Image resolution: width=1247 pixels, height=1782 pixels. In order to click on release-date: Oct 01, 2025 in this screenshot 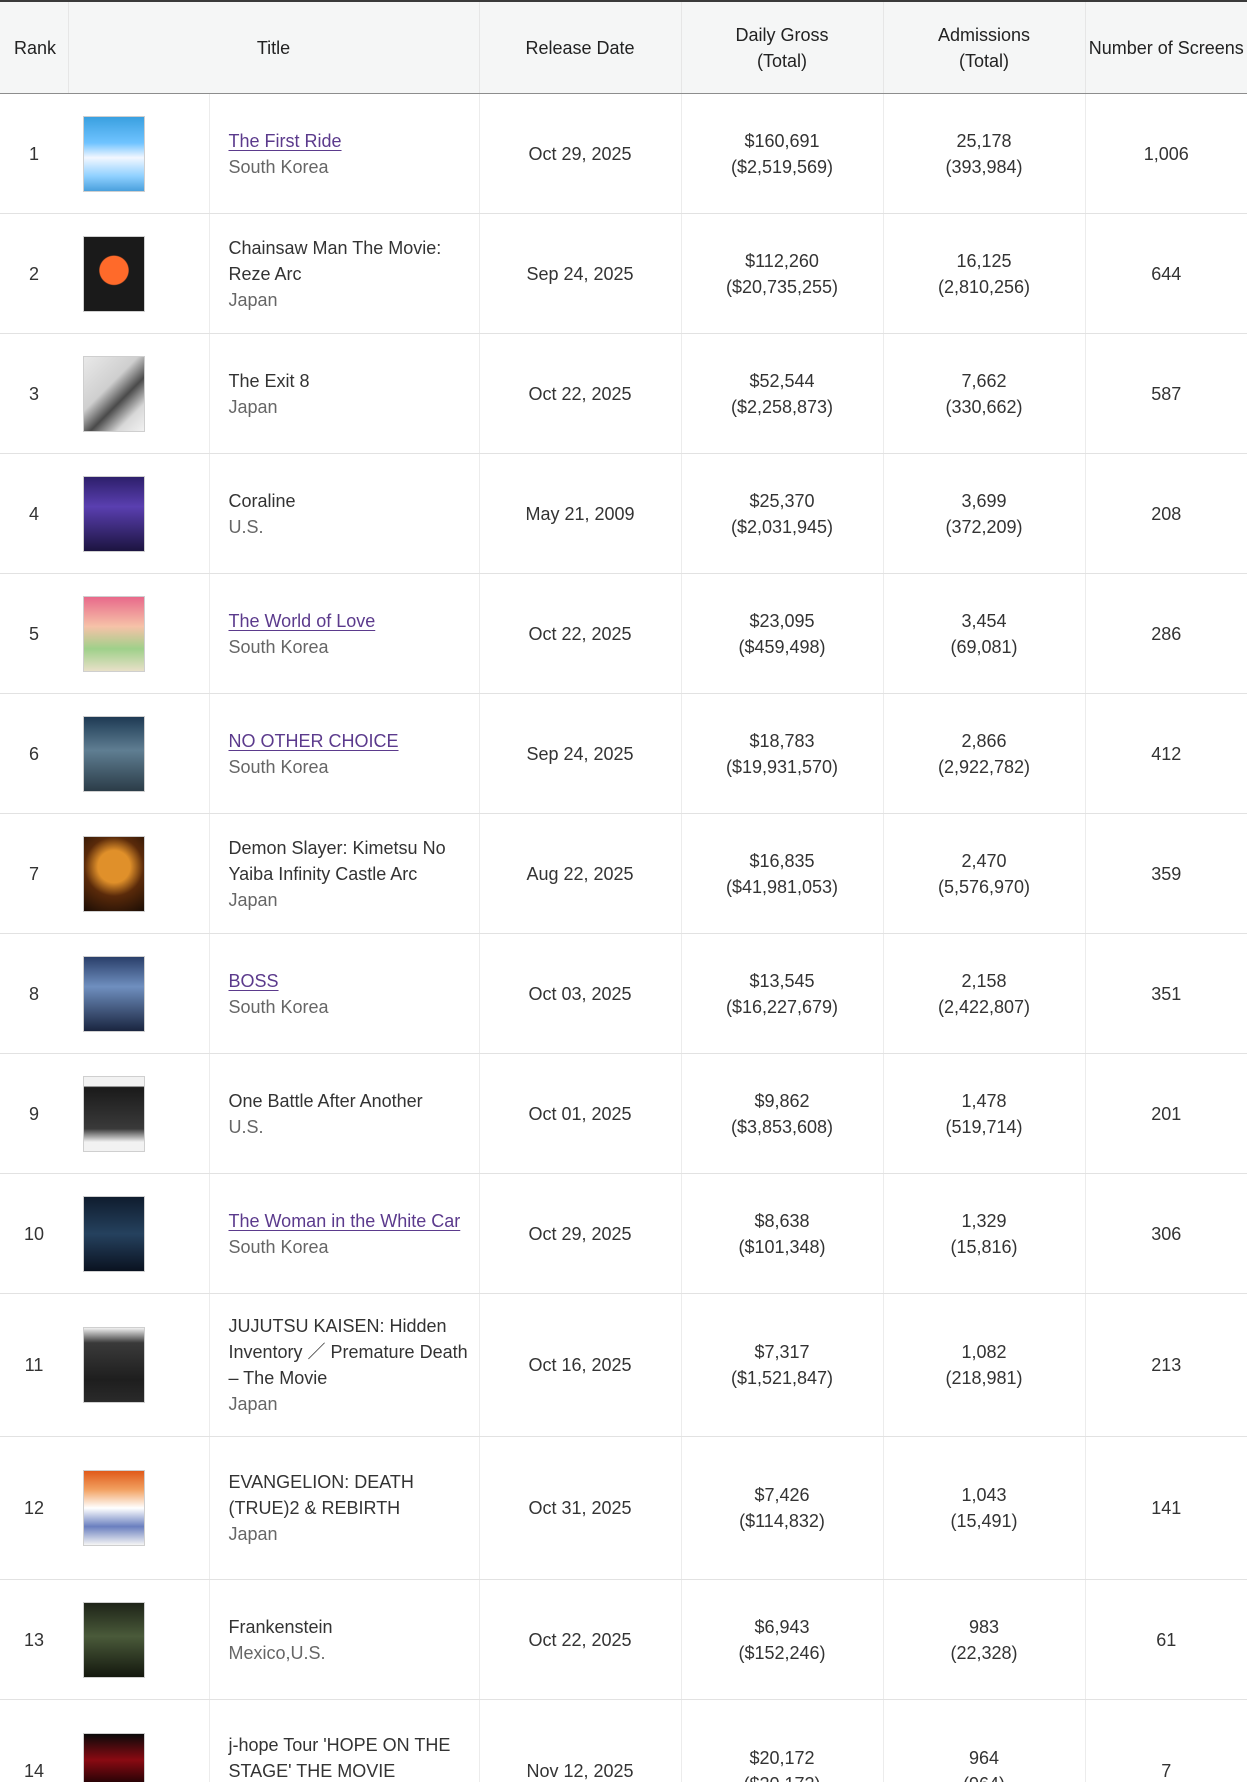, I will do `click(580, 1113)`.